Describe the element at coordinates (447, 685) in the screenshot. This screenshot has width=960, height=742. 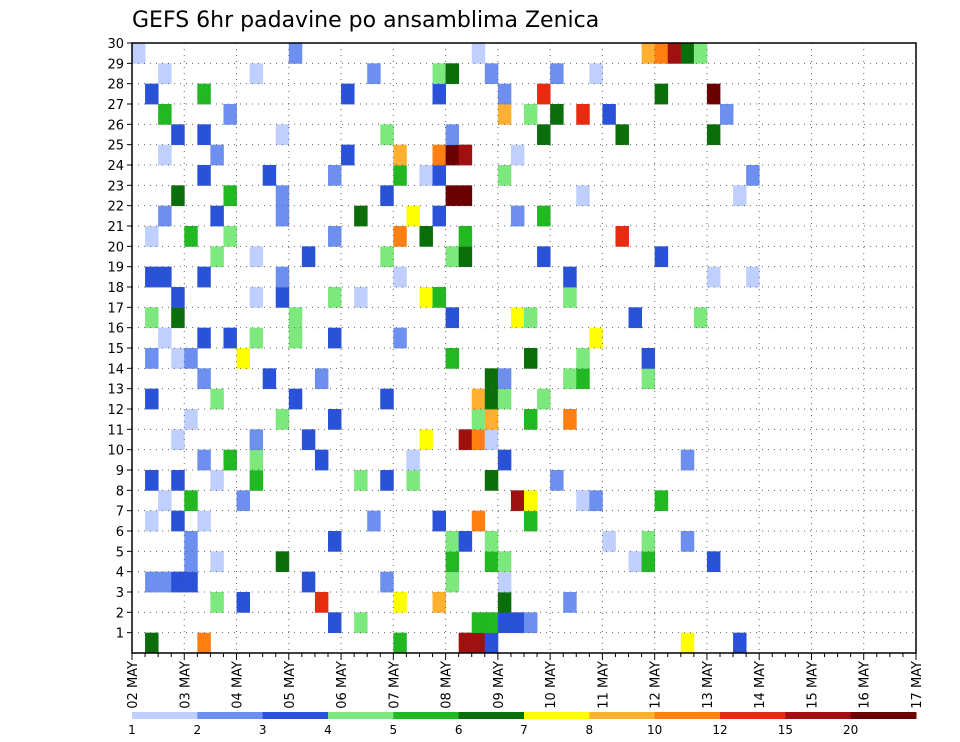
I see `x-tick-label: 08 MAY` at that location.